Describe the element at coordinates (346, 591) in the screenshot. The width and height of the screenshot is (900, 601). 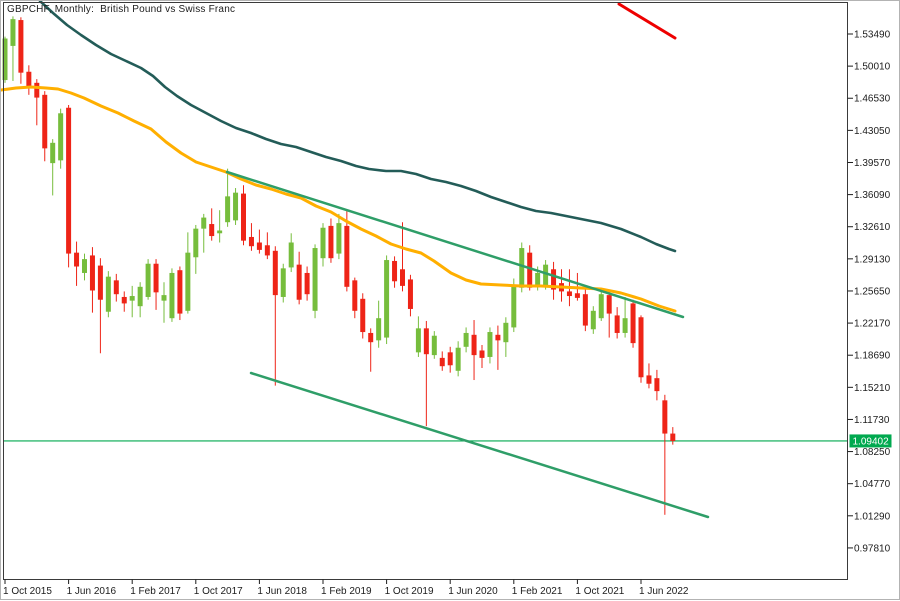
I see `time-label: 1 Feb 2019` at that location.